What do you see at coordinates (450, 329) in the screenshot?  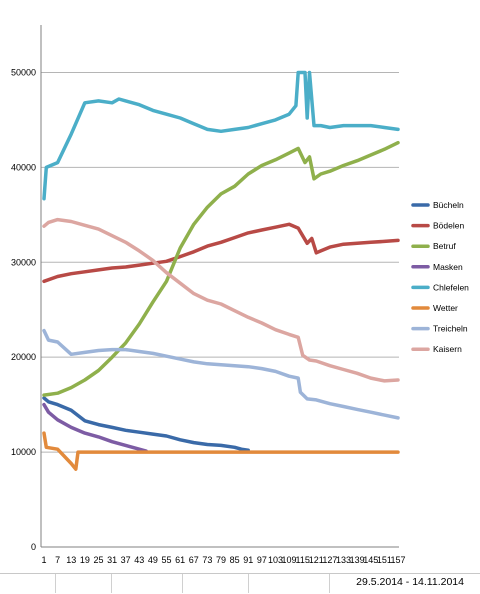 I see `legend-label: Treicheln` at bounding box center [450, 329].